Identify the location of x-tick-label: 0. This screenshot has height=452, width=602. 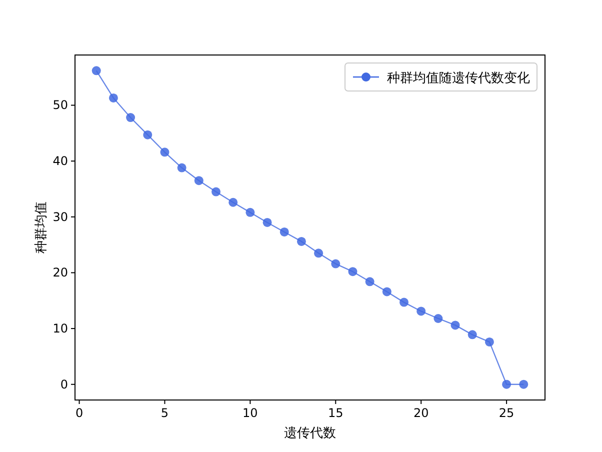
(79, 413).